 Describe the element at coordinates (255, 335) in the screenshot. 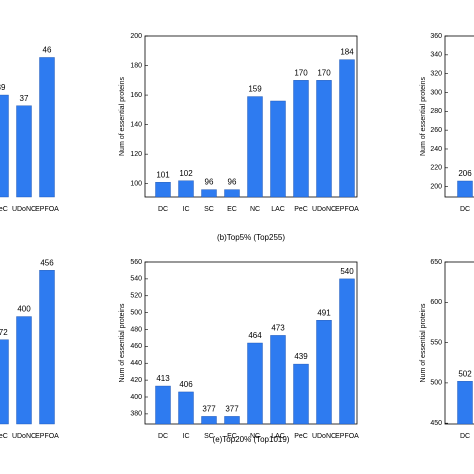

I see `value-label: 464` at that location.